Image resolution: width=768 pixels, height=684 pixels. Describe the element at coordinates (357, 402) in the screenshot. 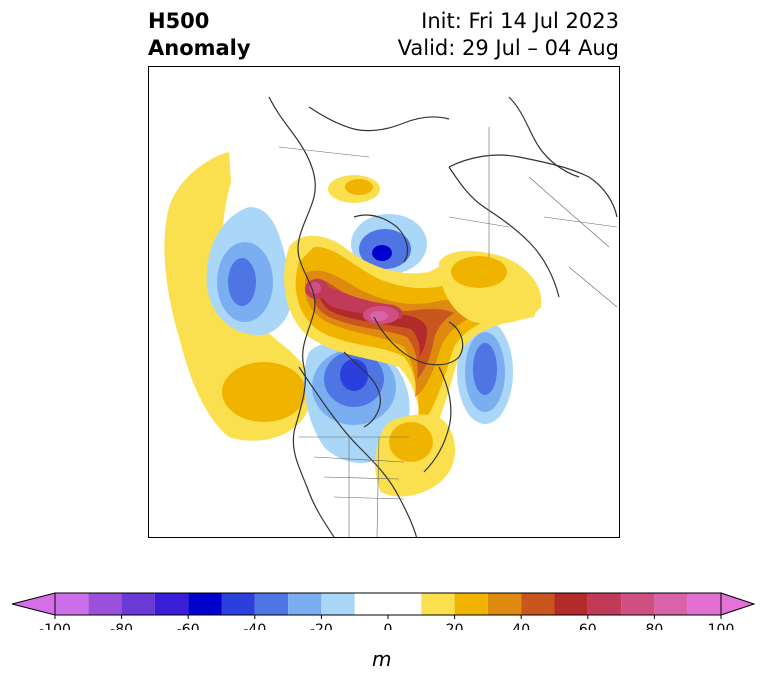

I see `negative-anomaly-hudson-bay` at that location.